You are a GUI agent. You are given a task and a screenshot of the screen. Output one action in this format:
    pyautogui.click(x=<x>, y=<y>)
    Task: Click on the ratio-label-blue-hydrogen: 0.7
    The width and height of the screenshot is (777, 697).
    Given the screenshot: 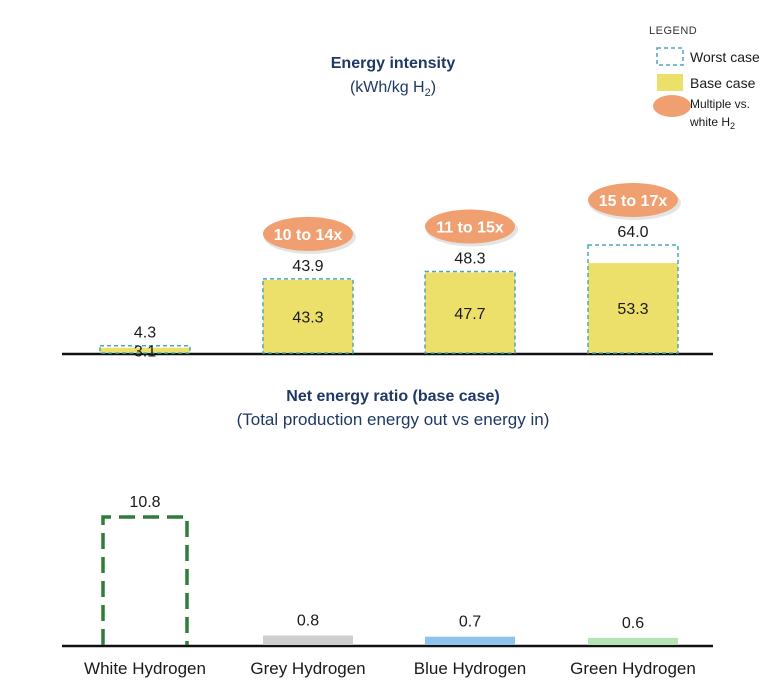 What is the action you would take?
    pyautogui.click(x=470, y=622)
    